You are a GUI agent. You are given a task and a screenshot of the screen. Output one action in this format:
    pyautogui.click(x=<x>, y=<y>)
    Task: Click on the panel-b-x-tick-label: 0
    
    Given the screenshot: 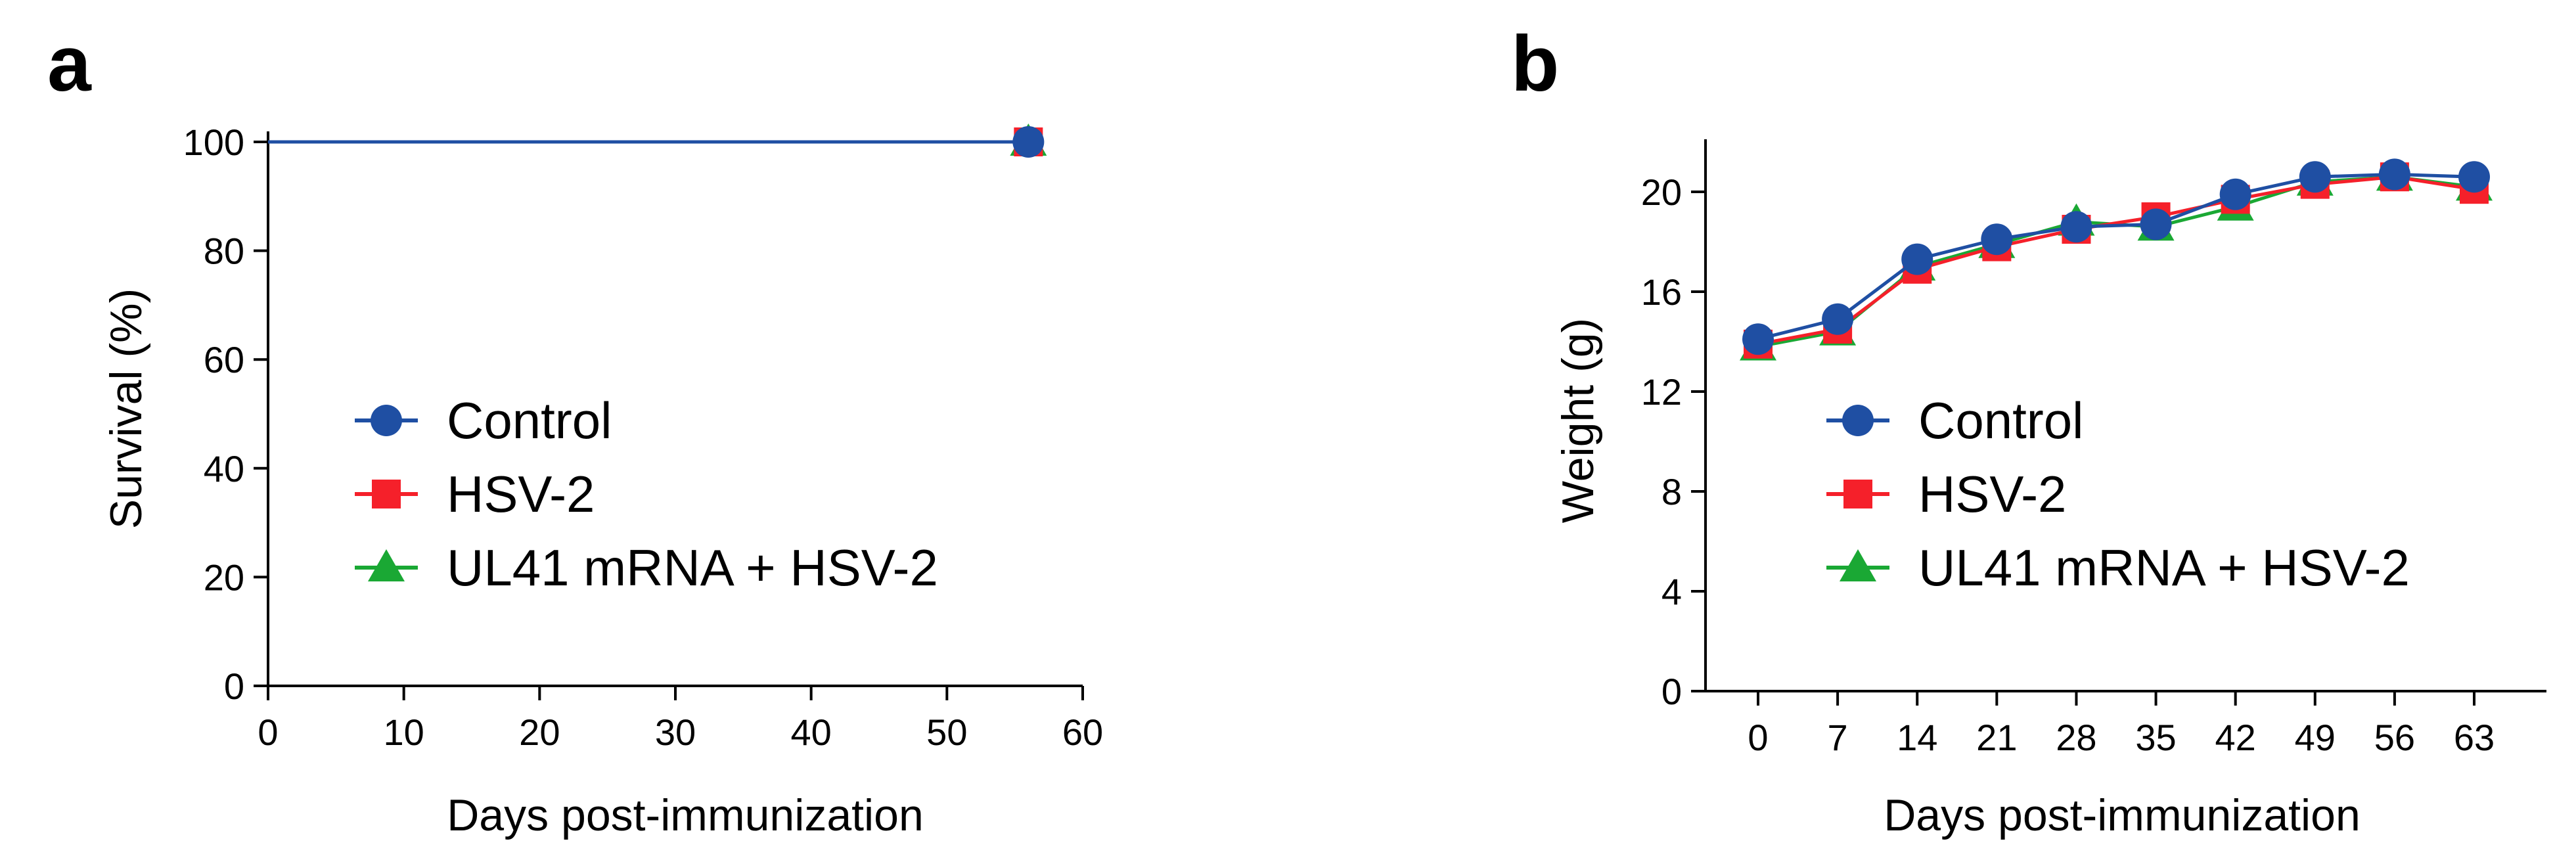 What is the action you would take?
    pyautogui.click(x=1758, y=737)
    